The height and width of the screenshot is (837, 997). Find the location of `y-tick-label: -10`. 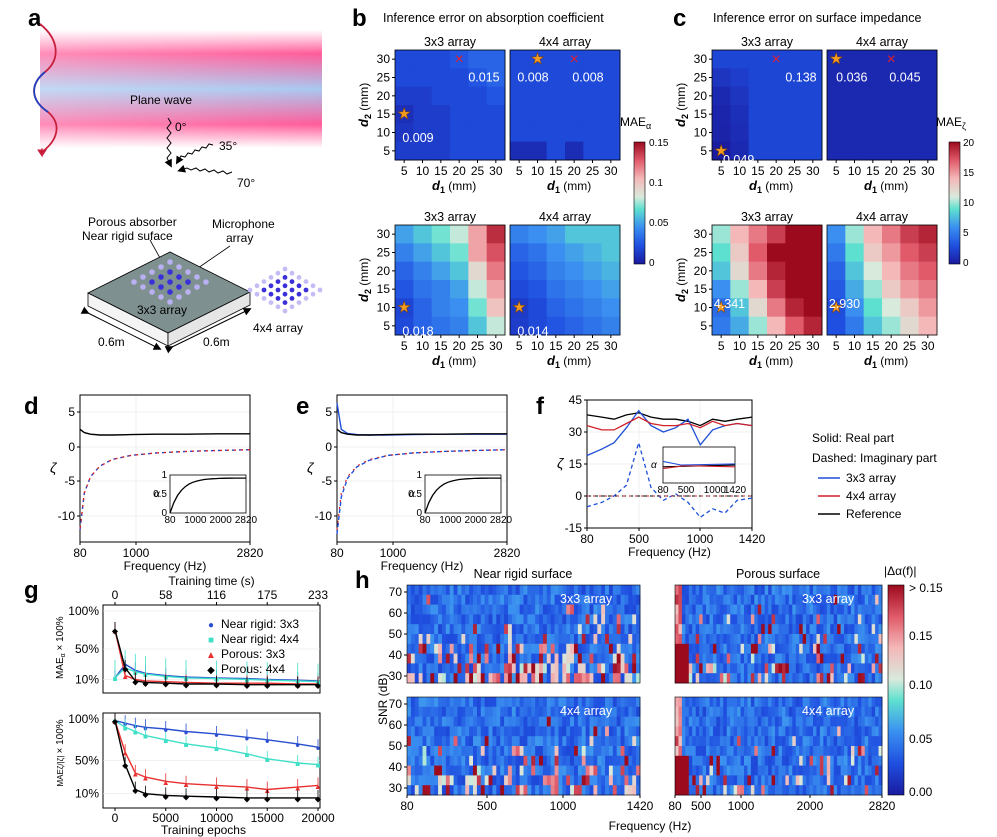

y-tick-label: -10 is located at coordinates (67, 516).